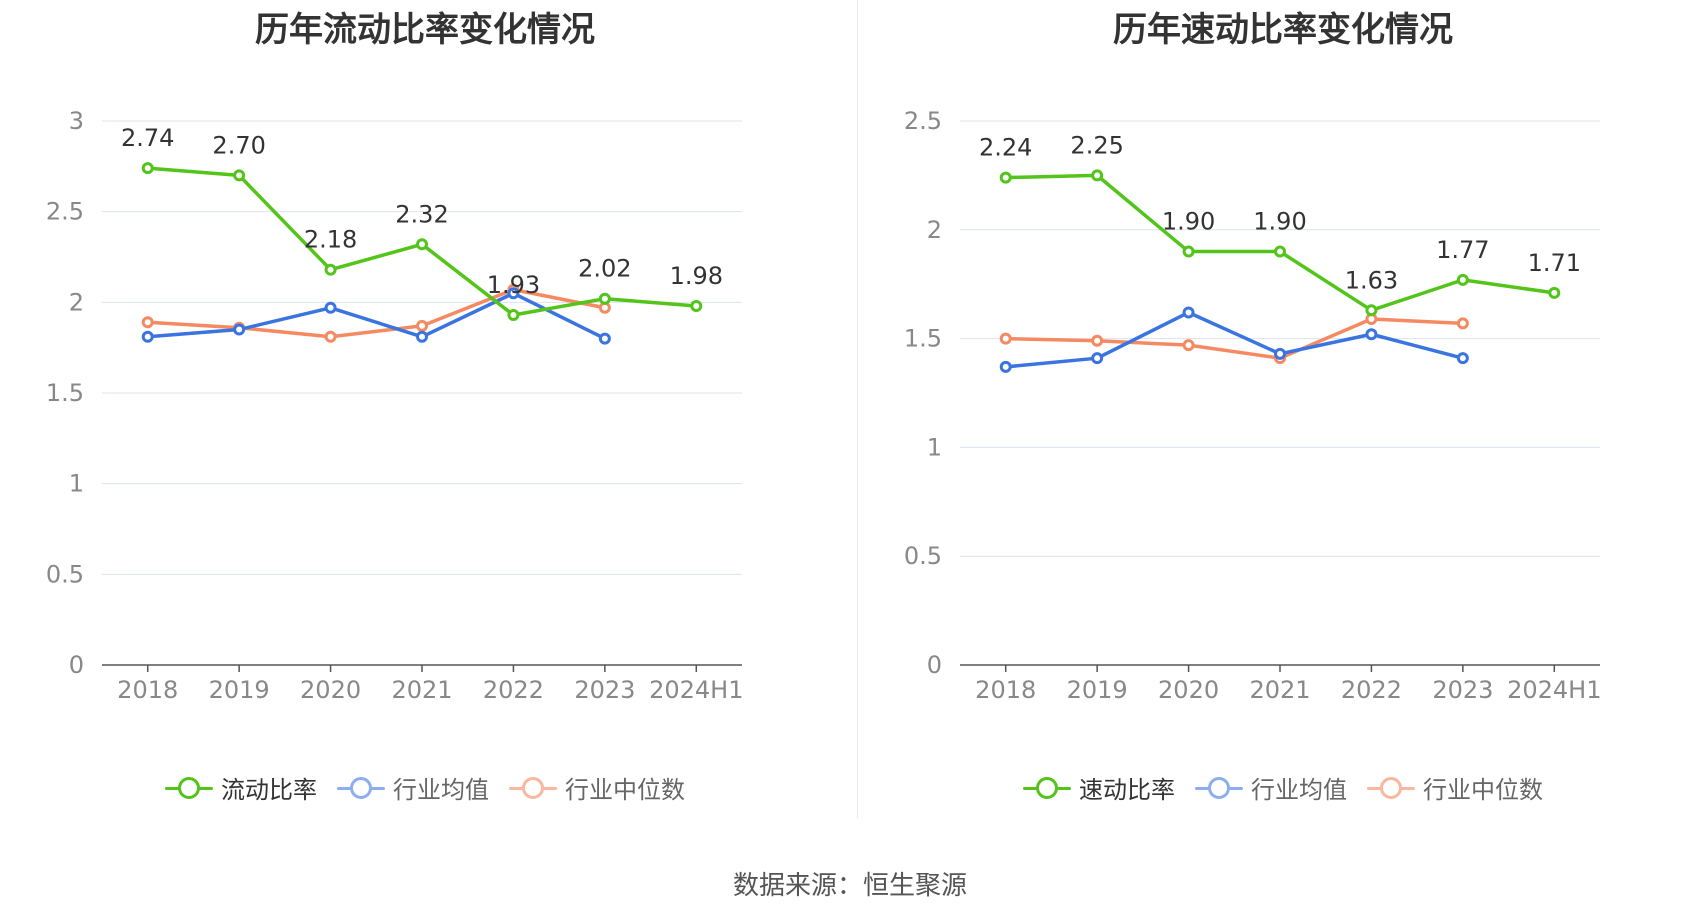 This screenshot has height=918, width=1700. Describe the element at coordinates (1371, 280) in the screenshot. I see `data-label: 1.63` at that location.